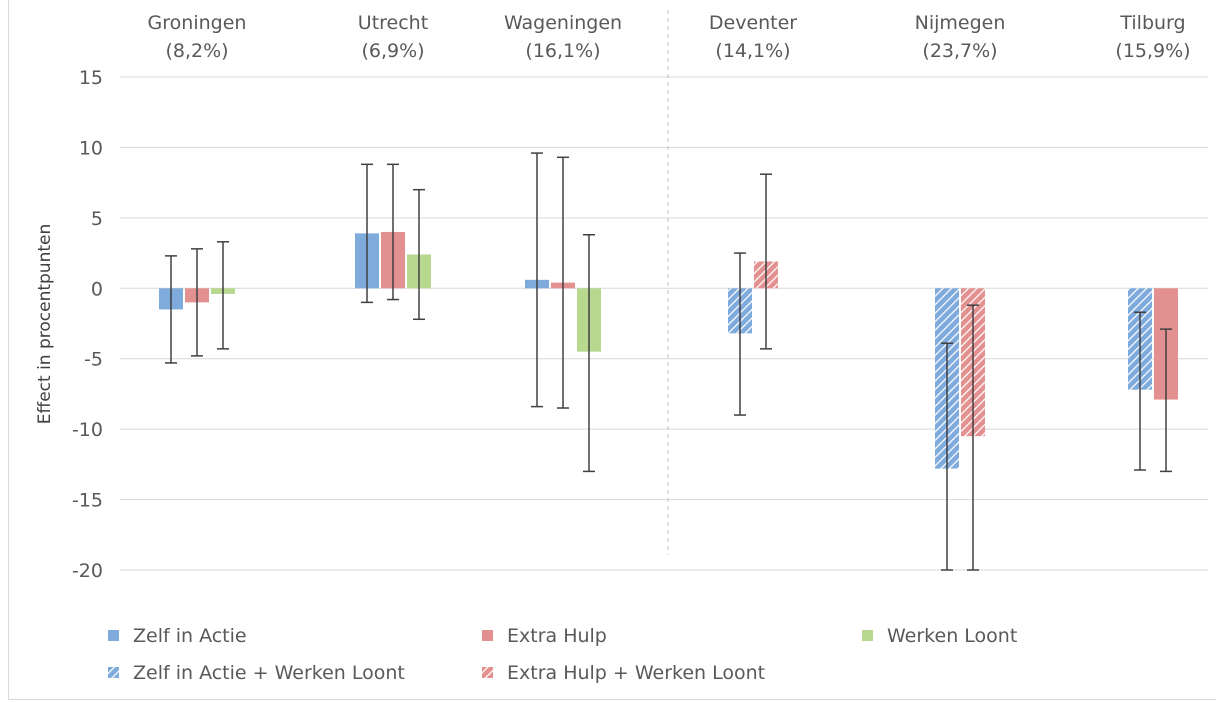 This screenshot has height=702, width=1218. What do you see at coordinates (752, 51) in the screenshot?
I see `category-sublabel: (14,1%)` at bounding box center [752, 51].